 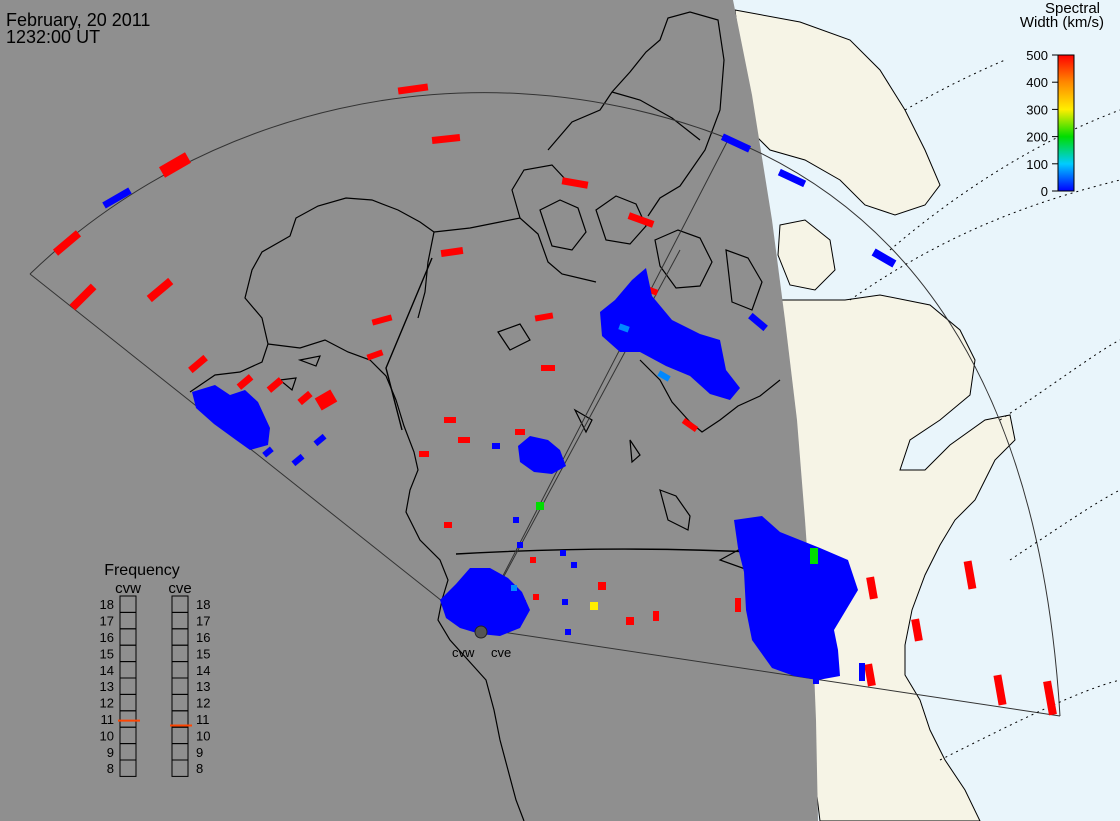 What do you see at coordinates (110, 768) in the screenshot?
I see `frequency-scale-label-left: 8` at bounding box center [110, 768].